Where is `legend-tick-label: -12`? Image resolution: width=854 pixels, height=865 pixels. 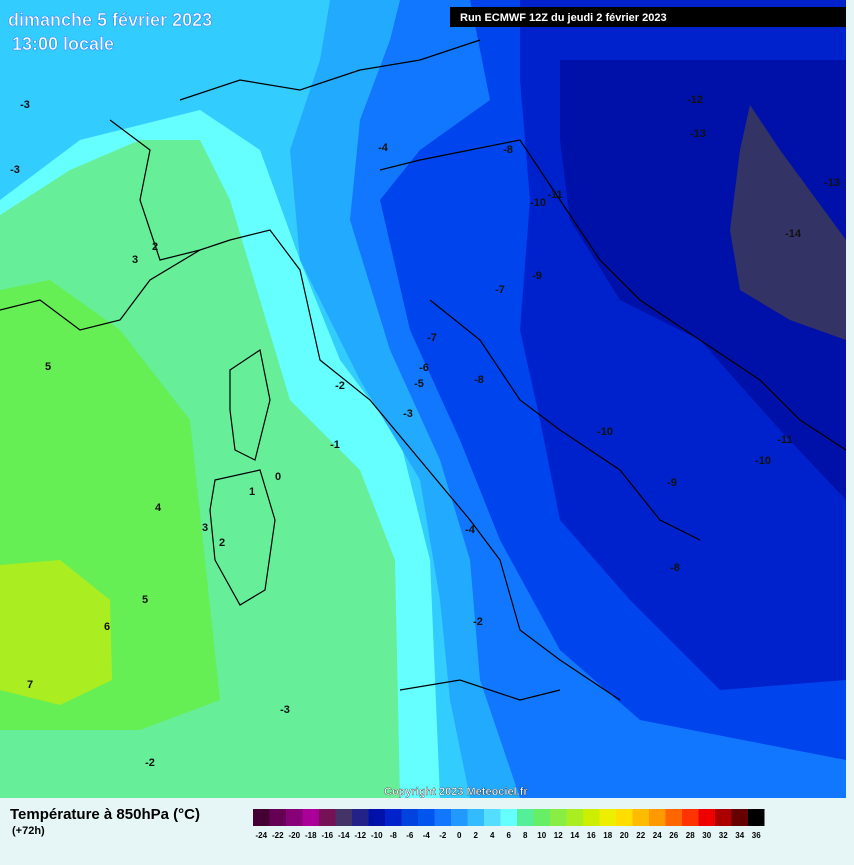
legend-tick-label: -12 is located at coordinates (360, 835).